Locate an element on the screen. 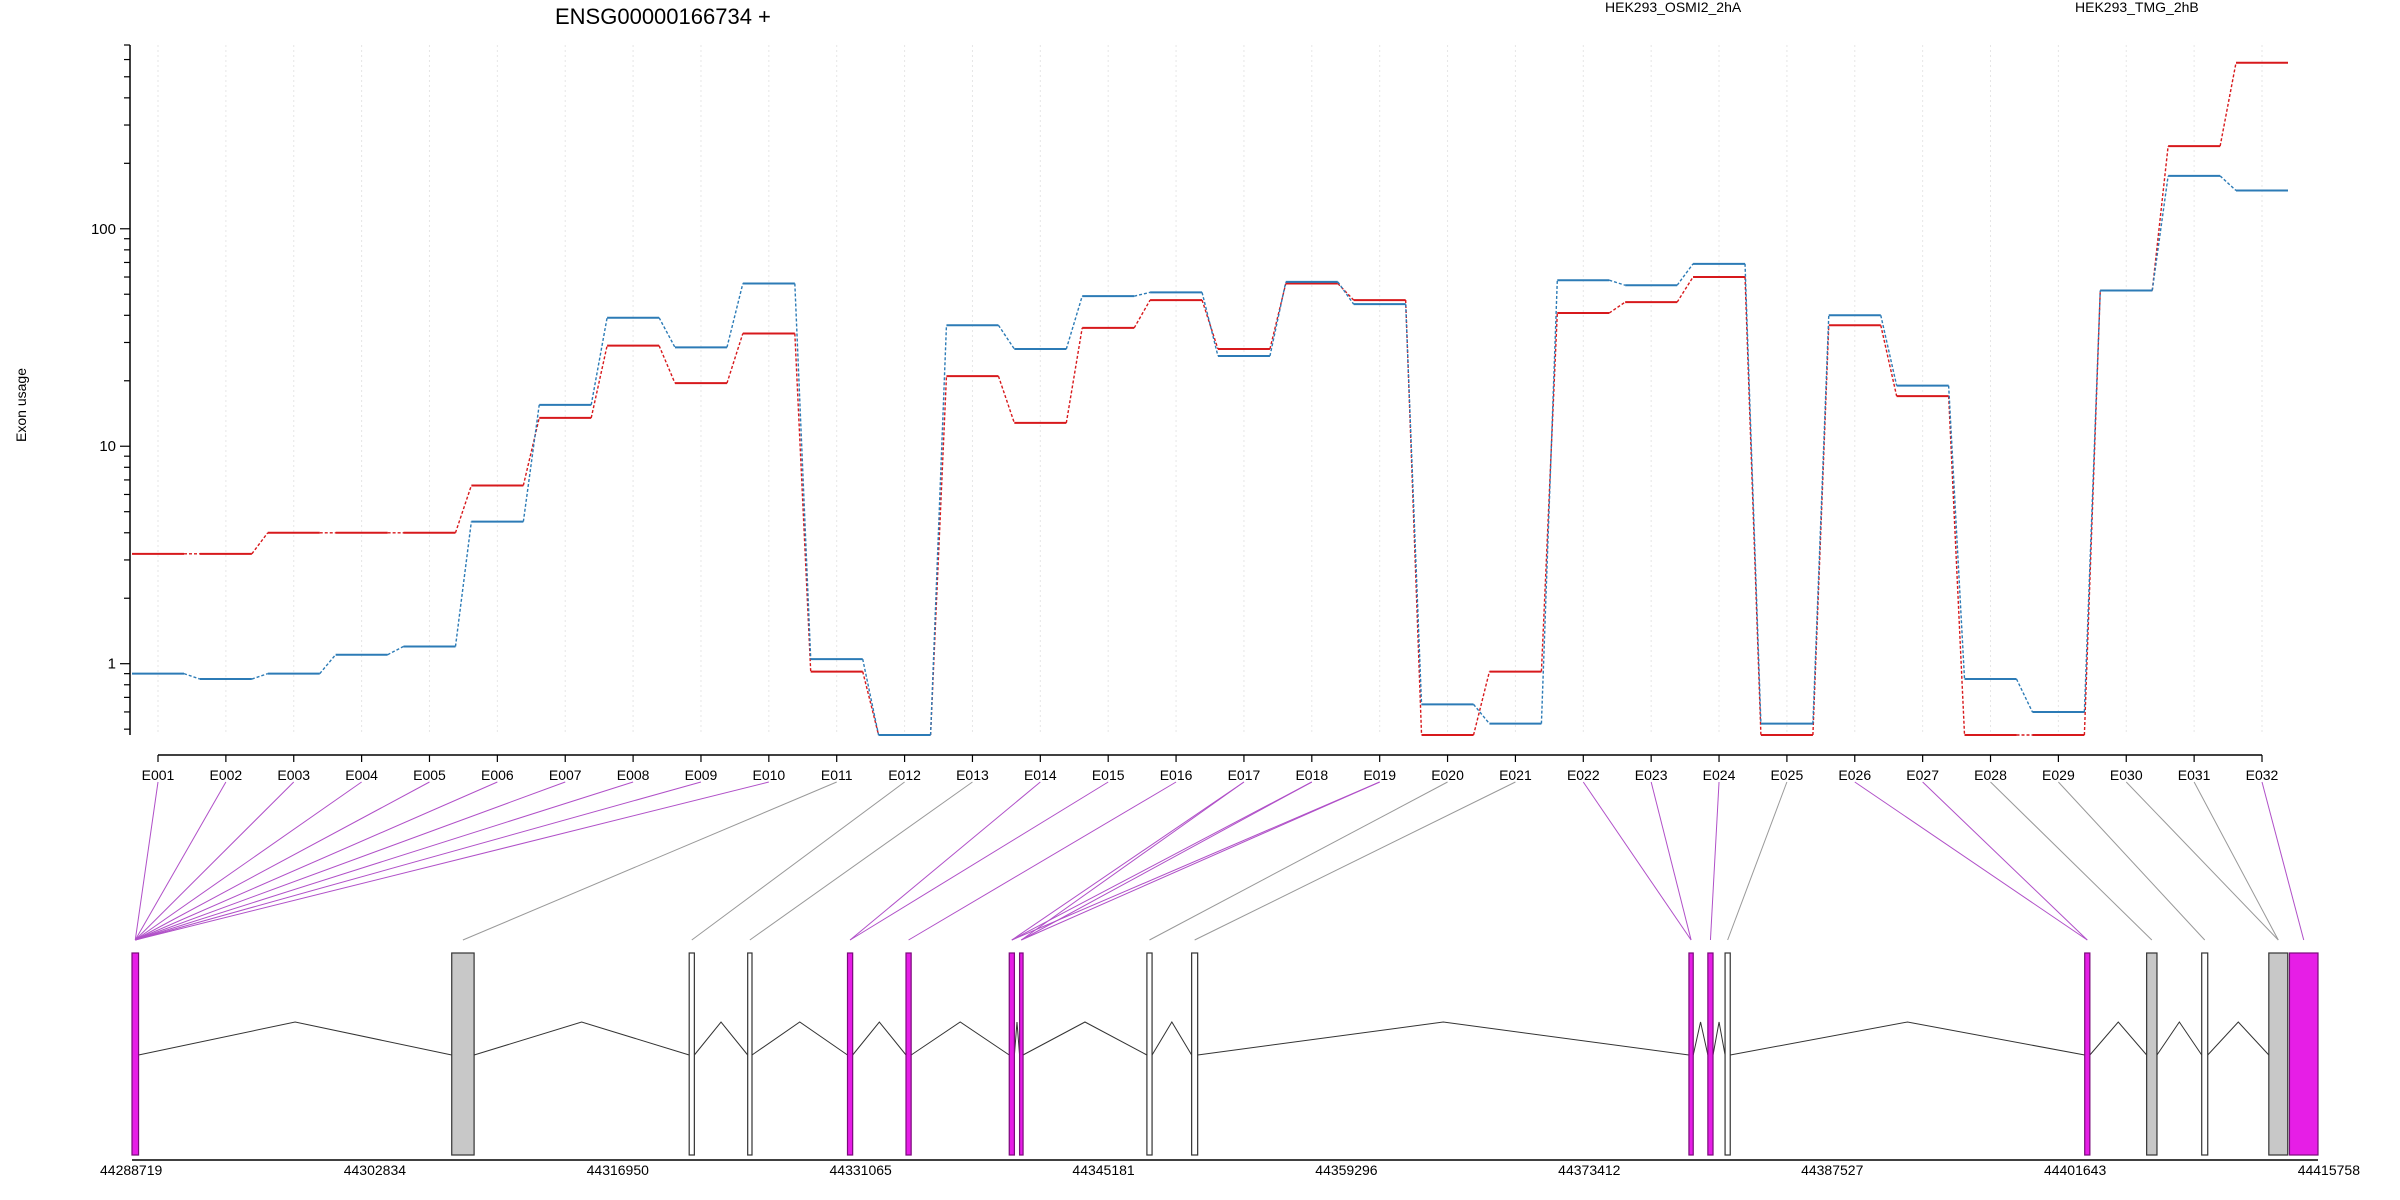 The image size is (2400, 1200). y-axis-label: Exon usage is located at coordinates (21, 405).